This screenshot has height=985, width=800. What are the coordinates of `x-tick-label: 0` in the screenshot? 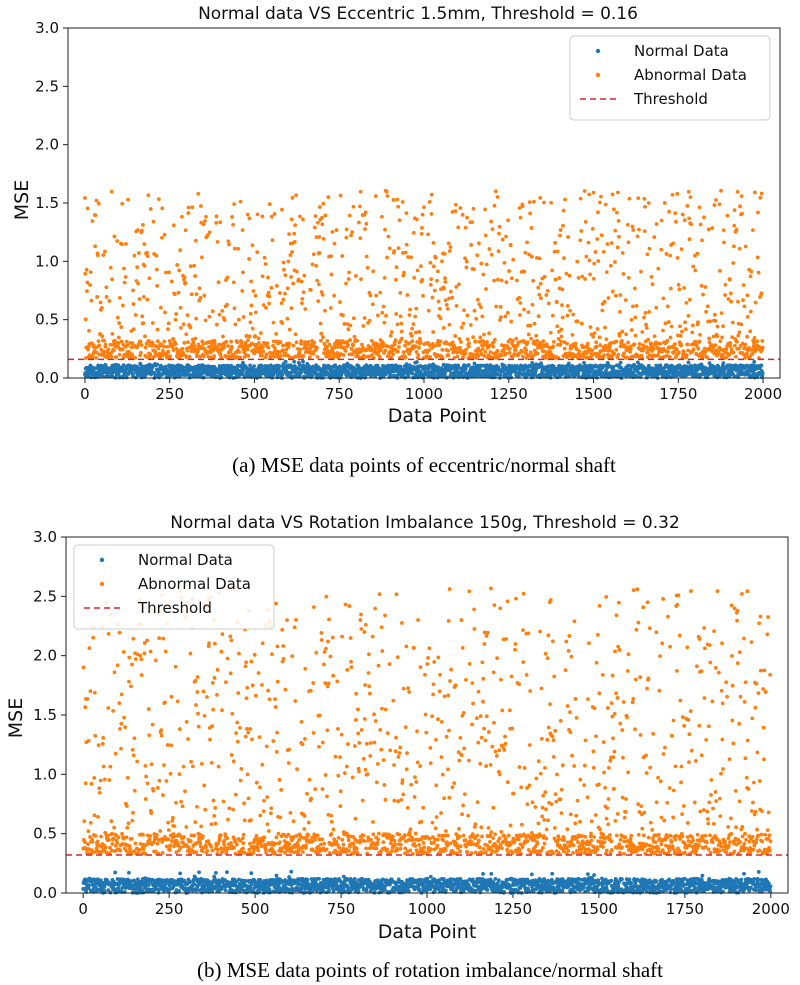 It's located at (83, 909).